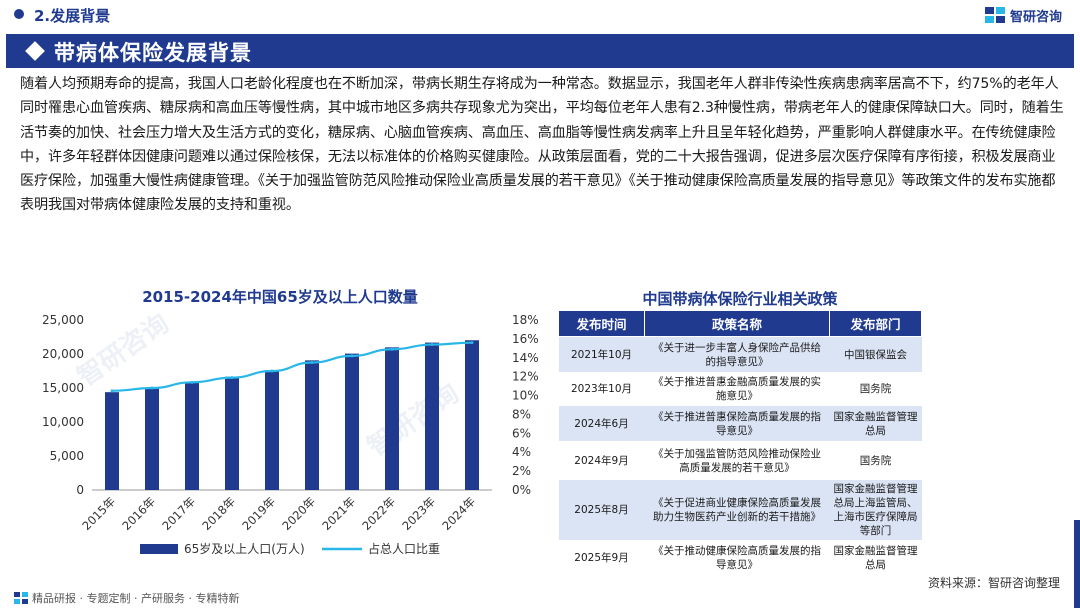  Describe the element at coordinates (404, 548) in the screenshot. I see `legend-label: 占总人口比重` at that location.